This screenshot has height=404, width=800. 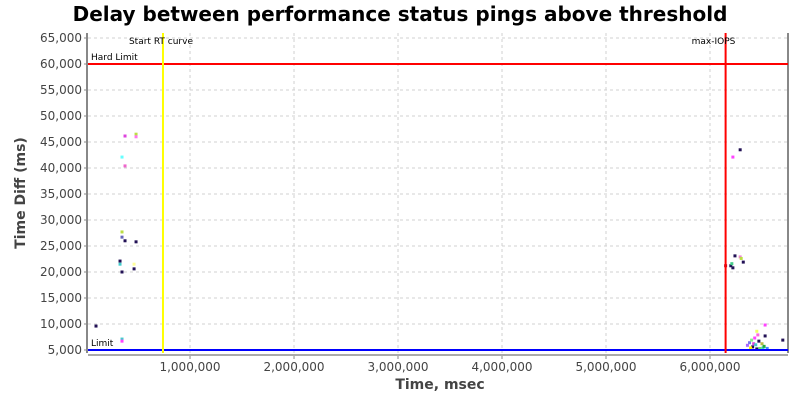 What do you see at coordinates (293, 367) in the screenshot?
I see `x-tick-label: 2,000,000` at bounding box center [293, 367].